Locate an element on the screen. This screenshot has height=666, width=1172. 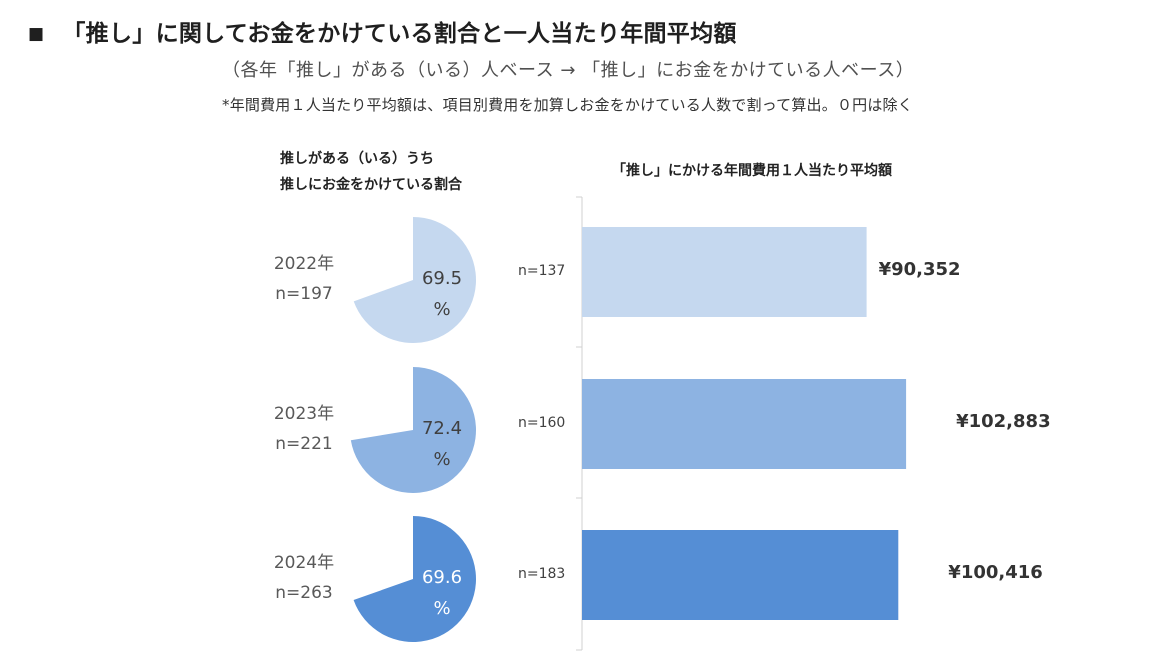
bar-n-label: n=137 is located at coordinates (542, 271).